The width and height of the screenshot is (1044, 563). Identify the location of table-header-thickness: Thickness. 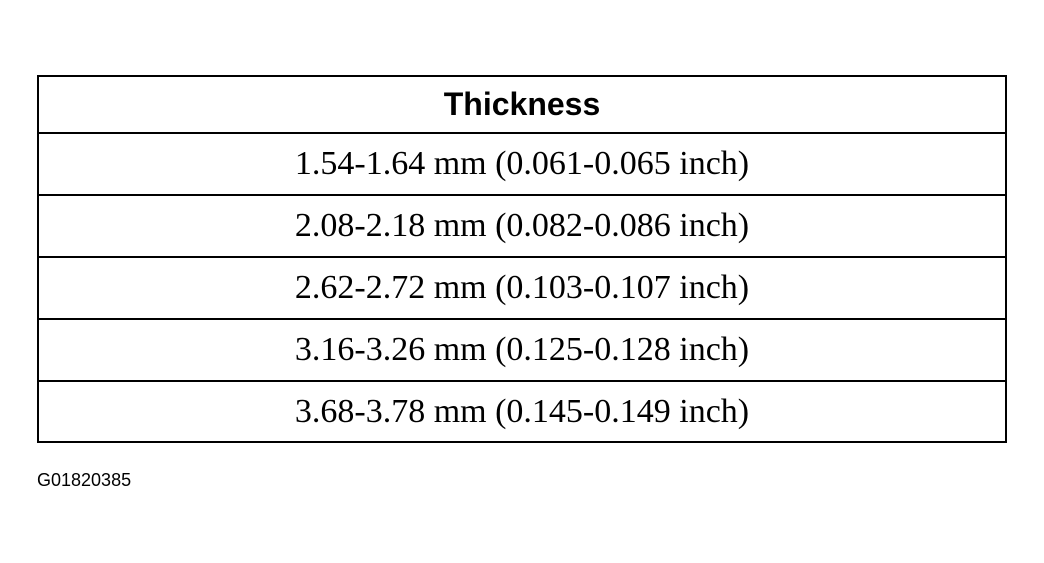
(522, 105).